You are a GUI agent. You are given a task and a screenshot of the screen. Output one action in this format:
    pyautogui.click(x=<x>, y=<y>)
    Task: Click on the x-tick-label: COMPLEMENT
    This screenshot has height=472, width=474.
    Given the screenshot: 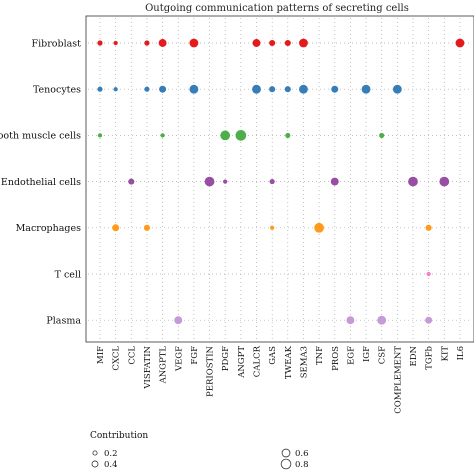 What is the action you would take?
    pyautogui.click(x=398, y=380)
    